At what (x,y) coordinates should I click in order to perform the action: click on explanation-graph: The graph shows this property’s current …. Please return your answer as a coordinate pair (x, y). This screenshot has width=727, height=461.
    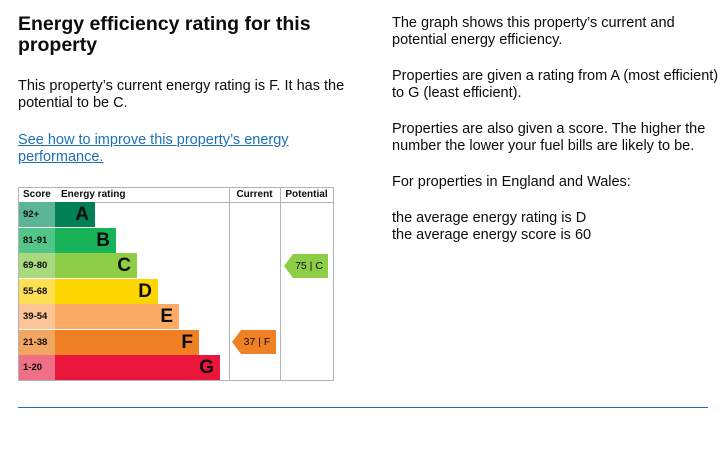
    Looking at the image, I should click on (533, 31).